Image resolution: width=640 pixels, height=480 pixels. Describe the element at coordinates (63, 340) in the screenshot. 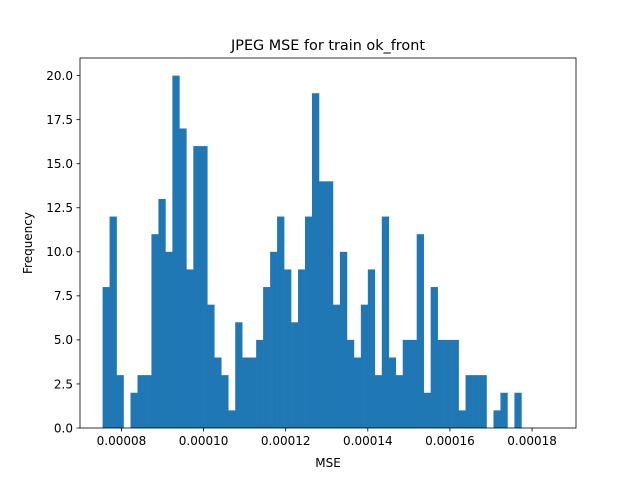

I see `y-tick-label: 5.0` at that location.